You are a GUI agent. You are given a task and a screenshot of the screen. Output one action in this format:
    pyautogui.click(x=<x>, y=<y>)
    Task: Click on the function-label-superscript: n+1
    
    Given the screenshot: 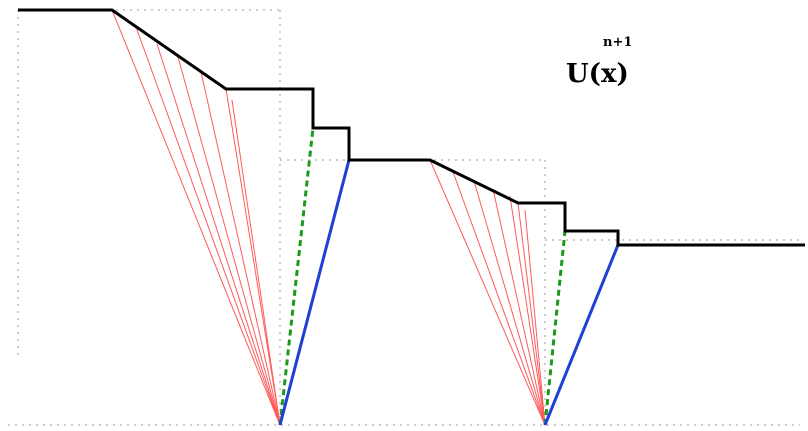 What is the action you would take?
    pyautogui.click(x=617, y=42)
    